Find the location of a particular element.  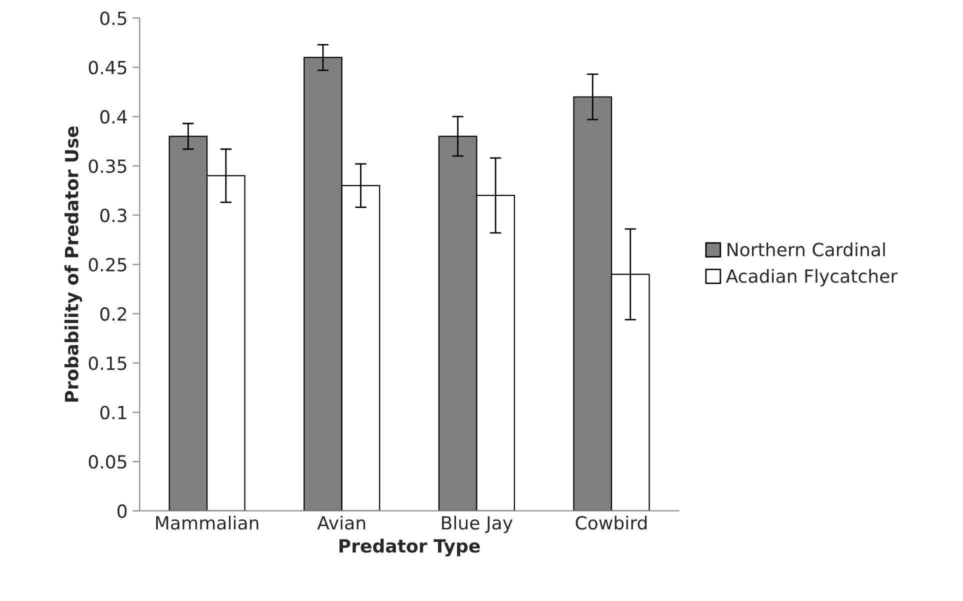

x-tick-label: Blue Jay is located at coordinates (477, 525).